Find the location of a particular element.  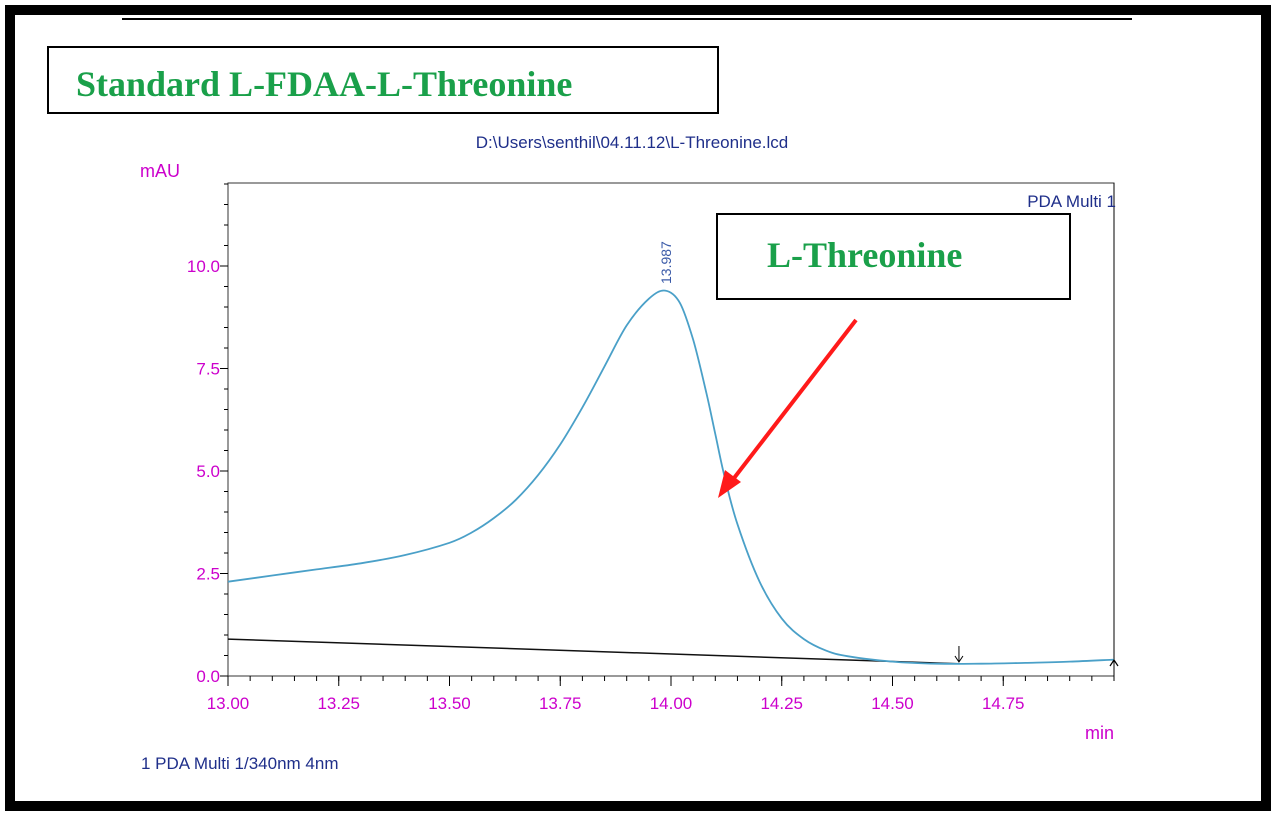

x-tick-label: 14.25 is located at coordinates (781, 703).